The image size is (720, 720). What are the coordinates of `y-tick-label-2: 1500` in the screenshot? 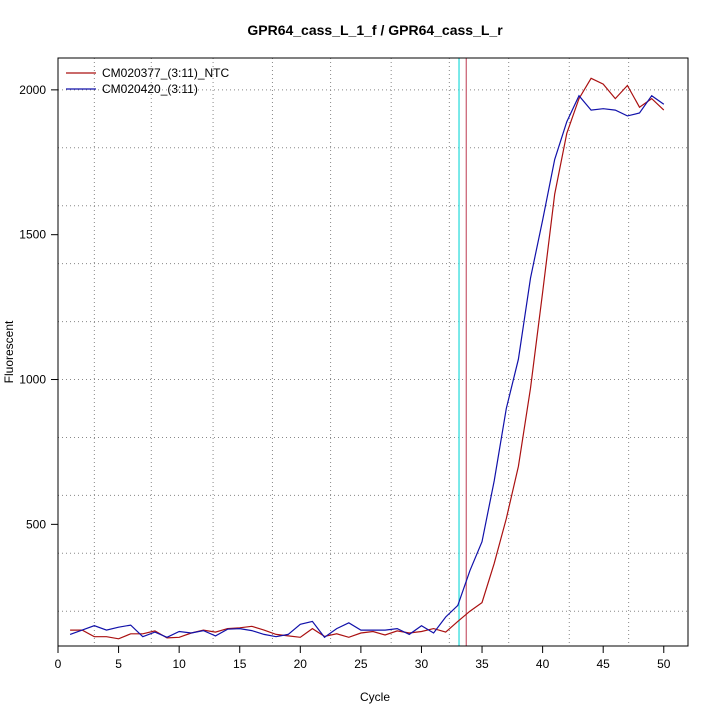 It's located at (32, 235).